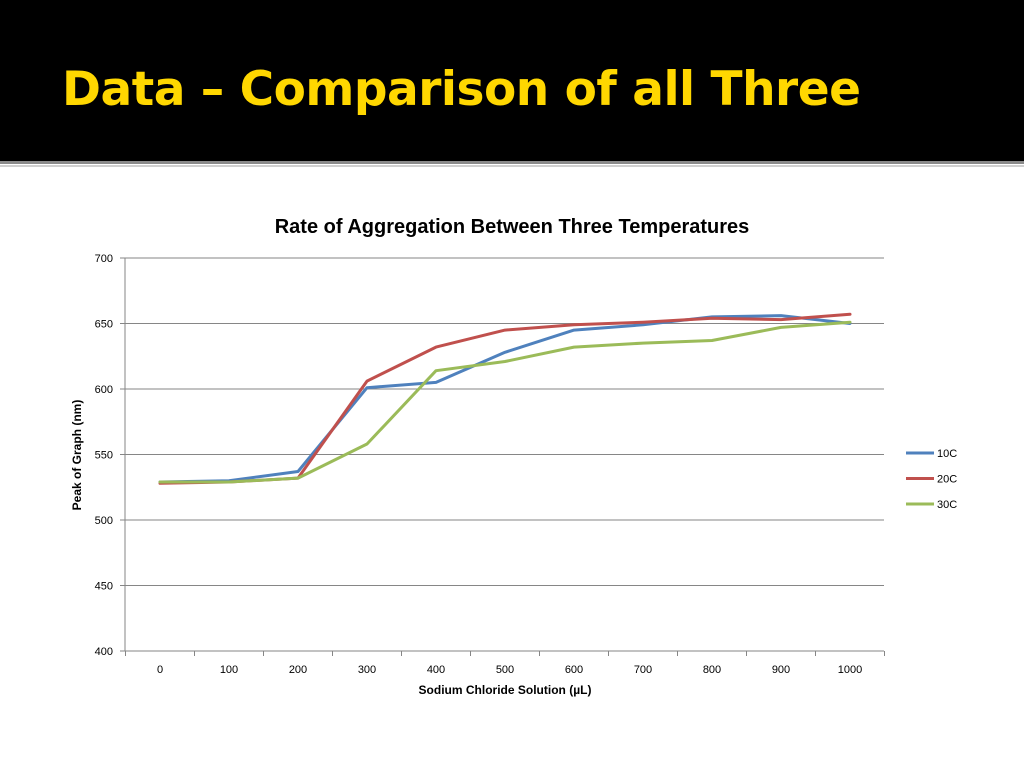 Image resolution: width=1024 pixels, height=768 pixels. What do you see at coordinates (712, 670) in the screenshot?
I see `x-tick-label: 800` at bounding box center [712, 670].